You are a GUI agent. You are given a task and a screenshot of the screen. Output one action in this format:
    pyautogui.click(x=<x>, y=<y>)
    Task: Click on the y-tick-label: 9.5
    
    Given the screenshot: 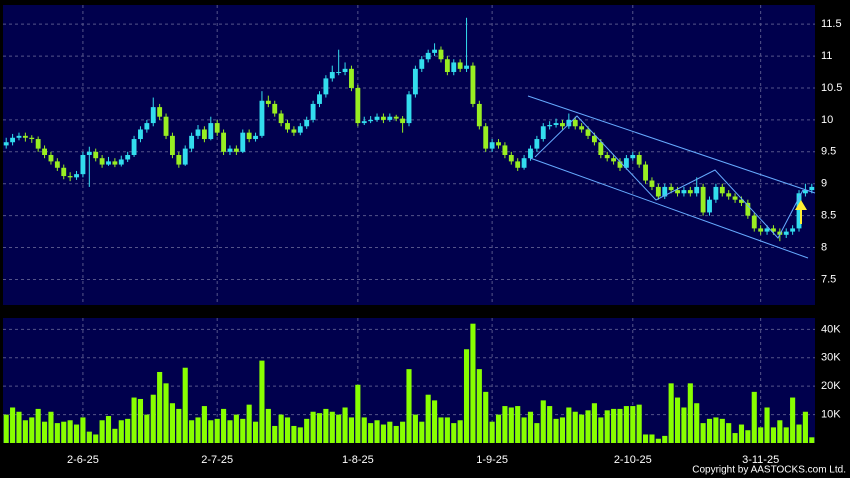 What is the action you would take?
    pyautogui.click(x=828, y=152)
    